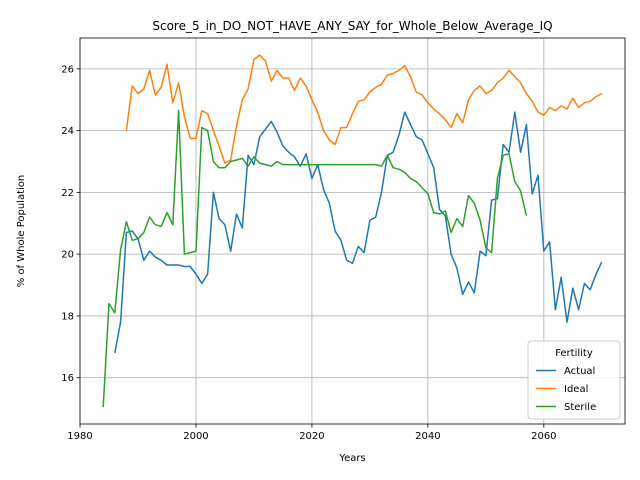 The image size is (640, 480). I want to click on x-tick-label: 1980, so click(79, 436).